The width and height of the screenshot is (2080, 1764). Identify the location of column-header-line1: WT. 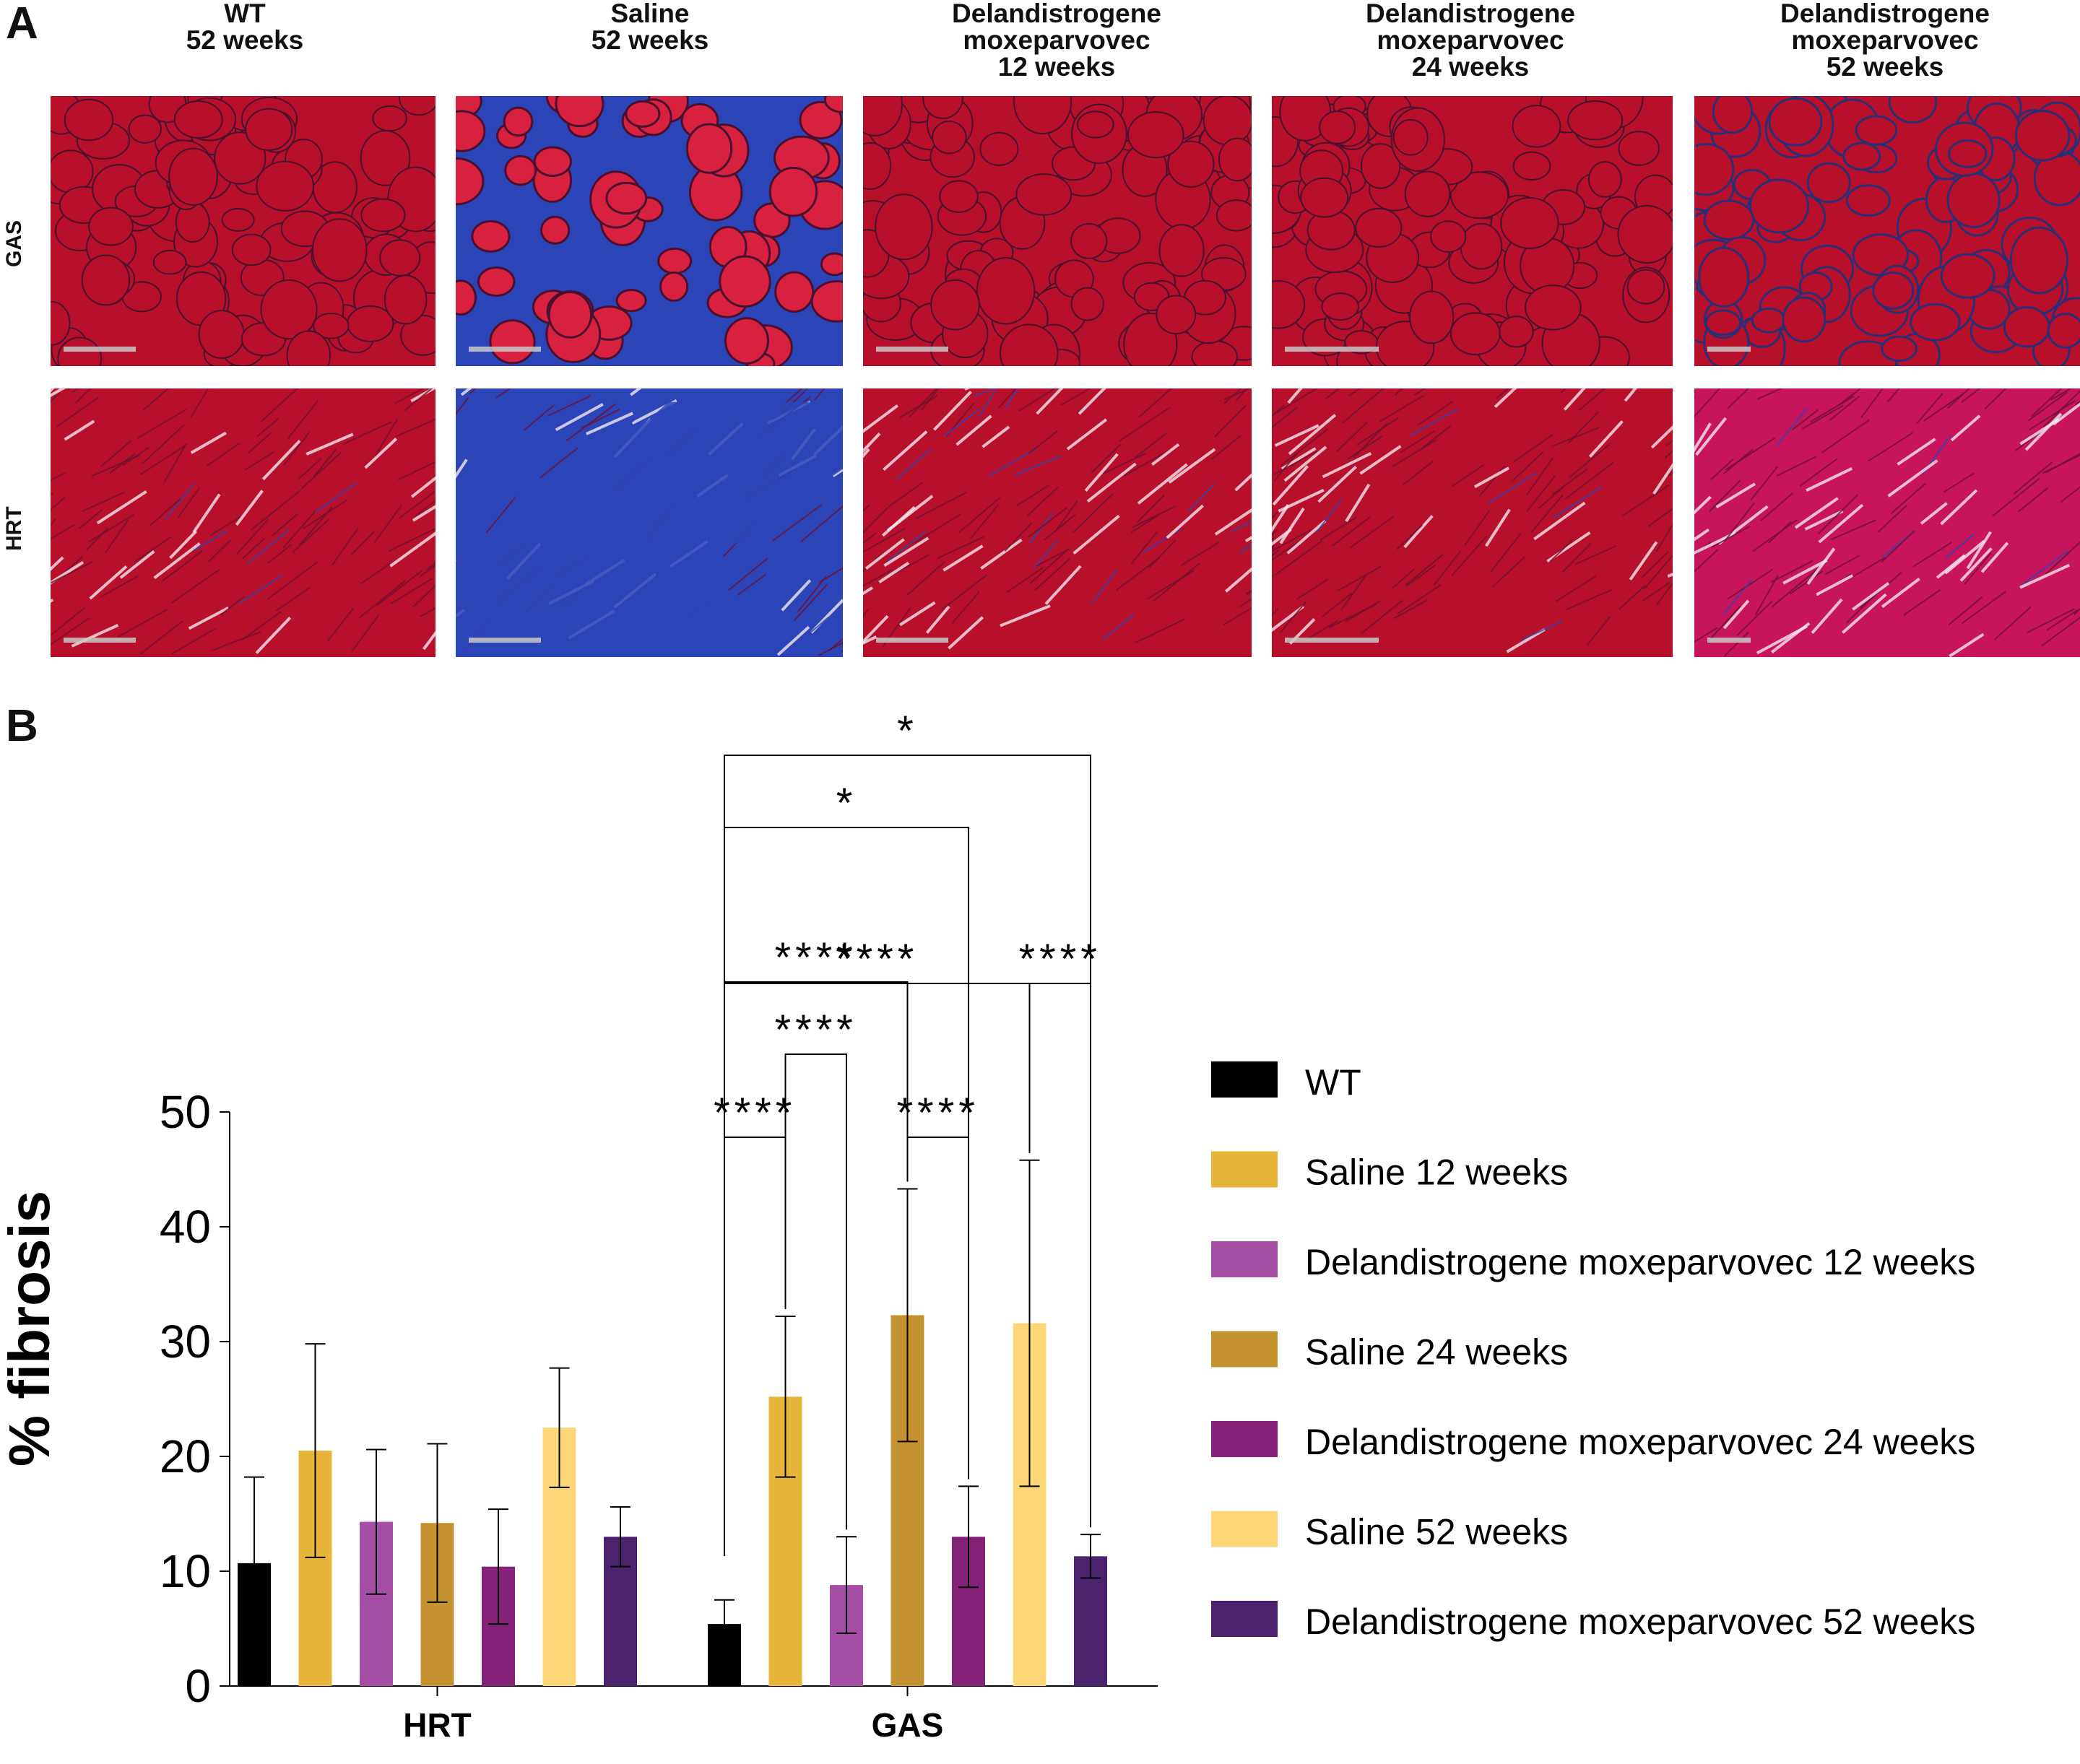
(245, 14).